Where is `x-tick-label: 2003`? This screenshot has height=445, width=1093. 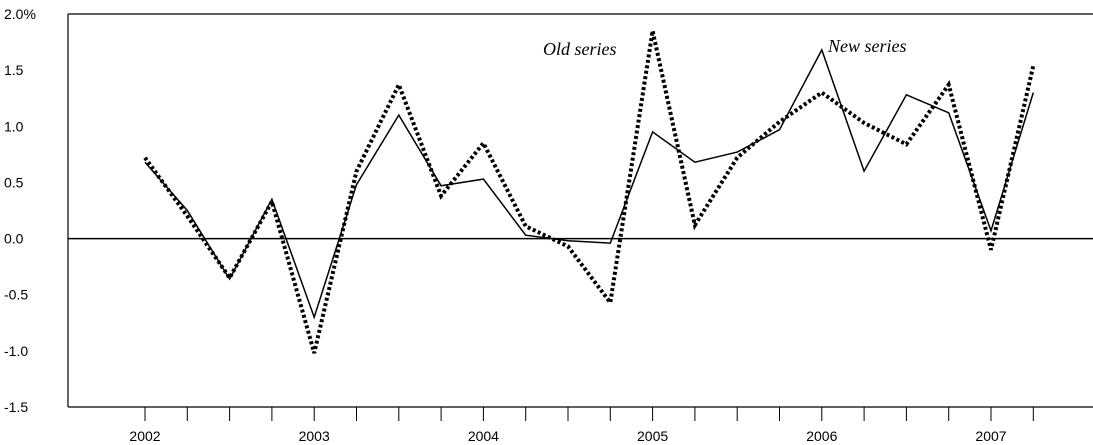 x-tick-label: 2003 is located at coordinates (314, 436).